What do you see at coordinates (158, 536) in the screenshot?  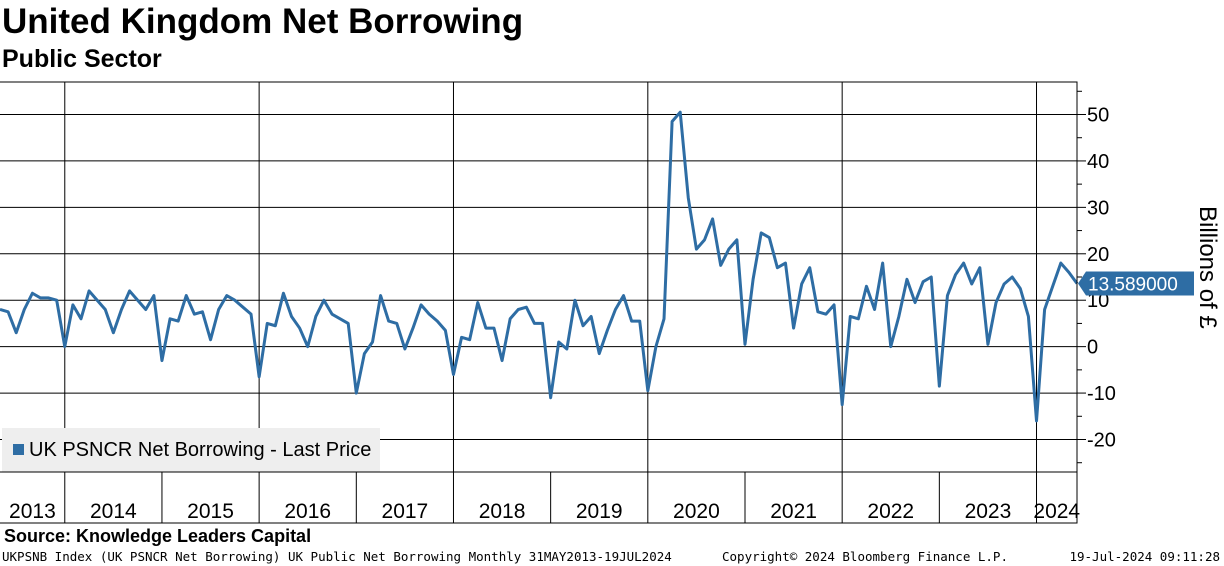 I see `source-note: Source: Knowledge Leaders Capital` at bounding box center [158, 536].